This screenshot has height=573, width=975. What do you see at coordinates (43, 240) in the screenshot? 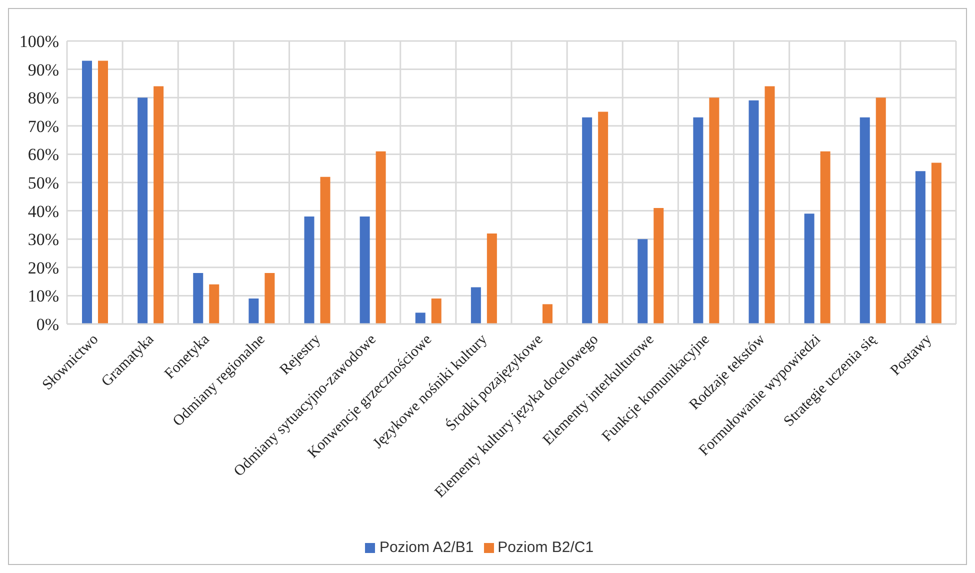
I see `y-tick-label: 30%` at bounding box center [43, 240].